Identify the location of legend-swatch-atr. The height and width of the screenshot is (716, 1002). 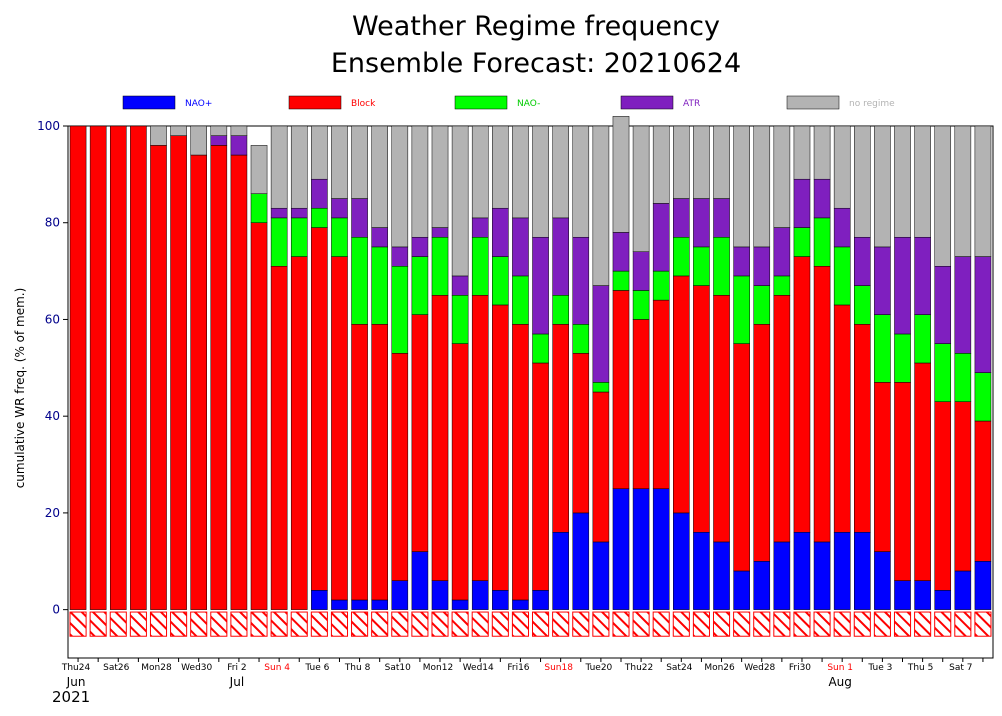
(647, 102).